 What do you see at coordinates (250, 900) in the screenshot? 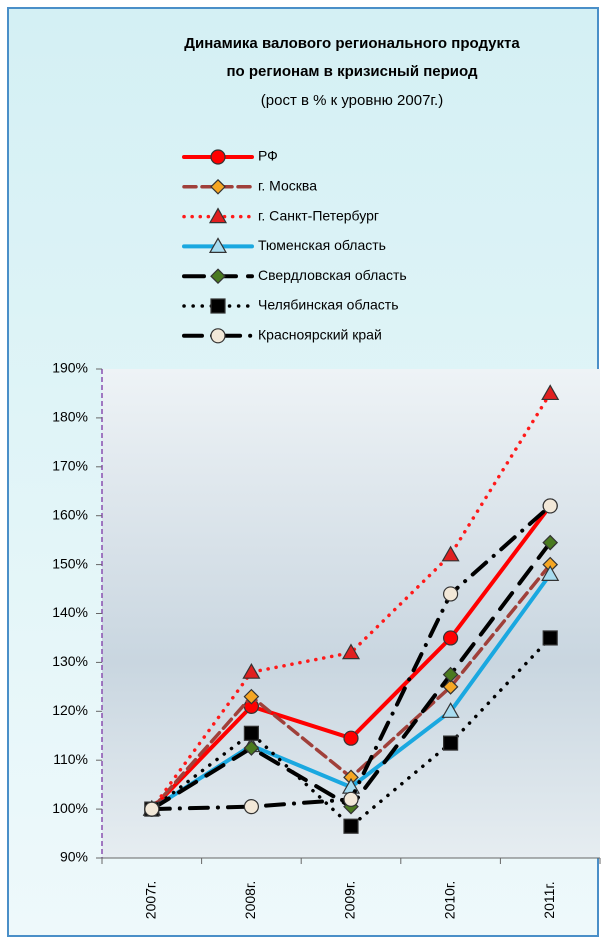
I see `x-tick-label: 2008г.` at bounding box center [250, 900].